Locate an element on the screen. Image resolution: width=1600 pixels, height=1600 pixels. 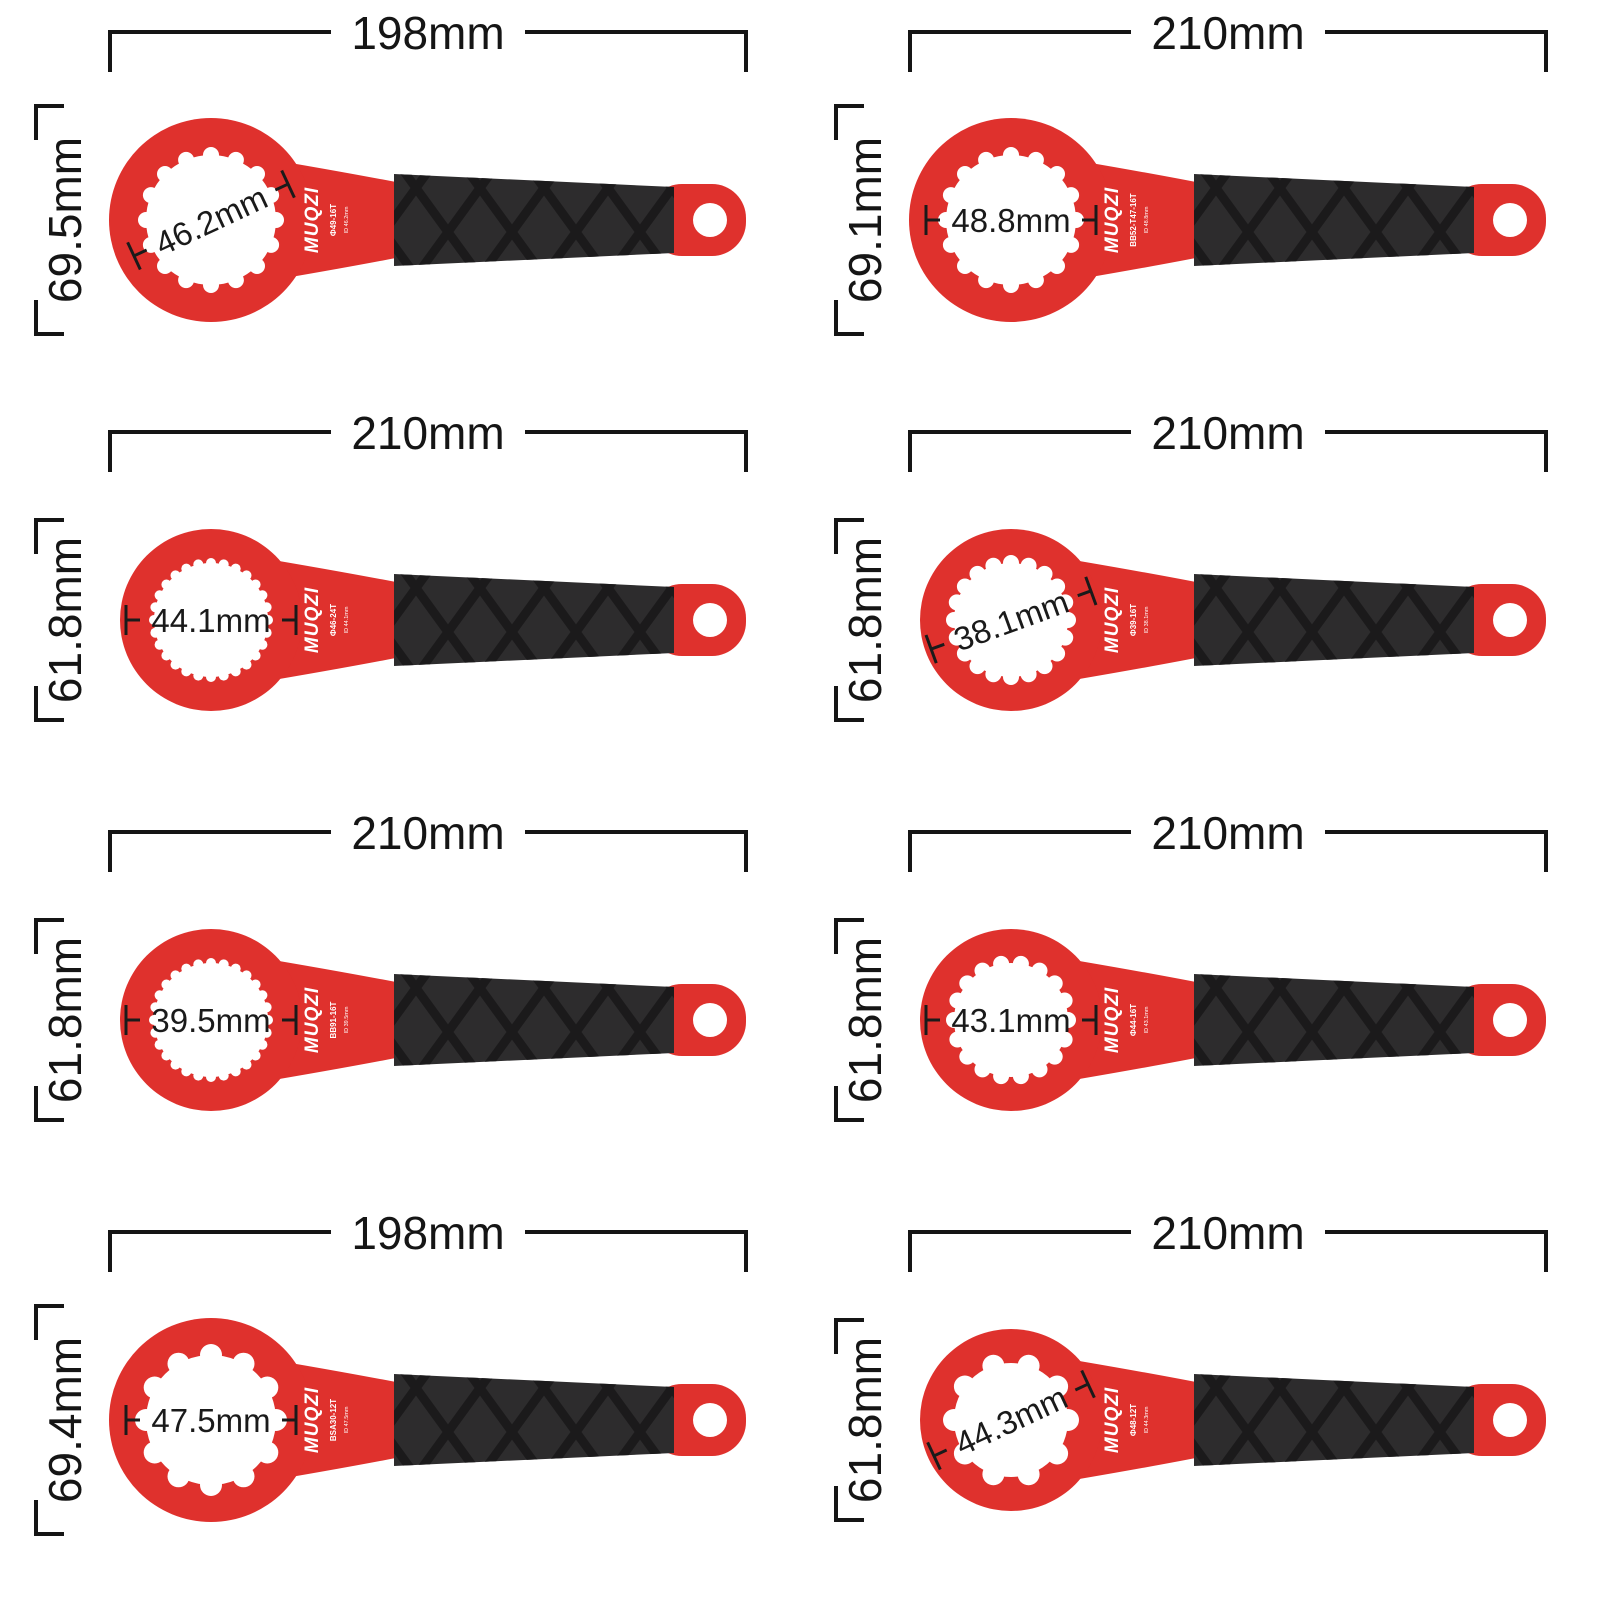
wrench-panel: 210mm 61.8mm MUQZI Ф44-16T is located at coordinates (1200, 1000).